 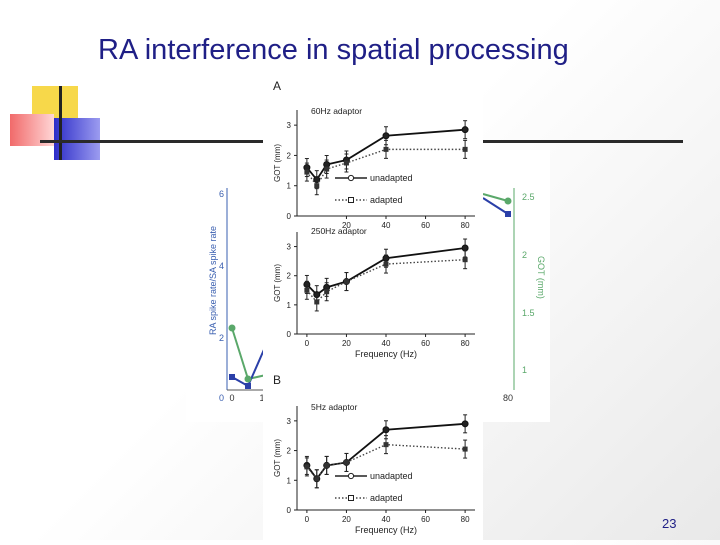 I want to click on back-right-tick-0: 2.5, so click(x=528, y=197).